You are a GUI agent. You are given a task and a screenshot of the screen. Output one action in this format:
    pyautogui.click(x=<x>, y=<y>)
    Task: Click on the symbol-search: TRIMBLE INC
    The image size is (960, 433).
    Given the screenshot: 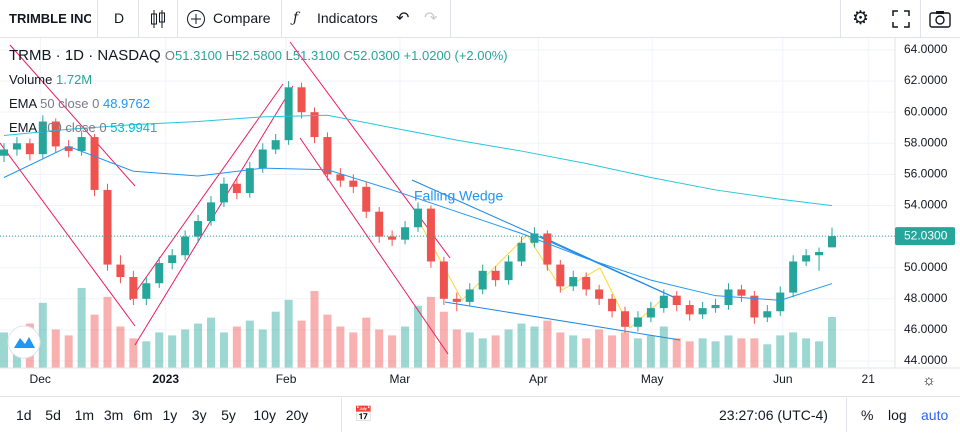 What is the action you would take?
    pyautogui.click(x=50, y=18)
    